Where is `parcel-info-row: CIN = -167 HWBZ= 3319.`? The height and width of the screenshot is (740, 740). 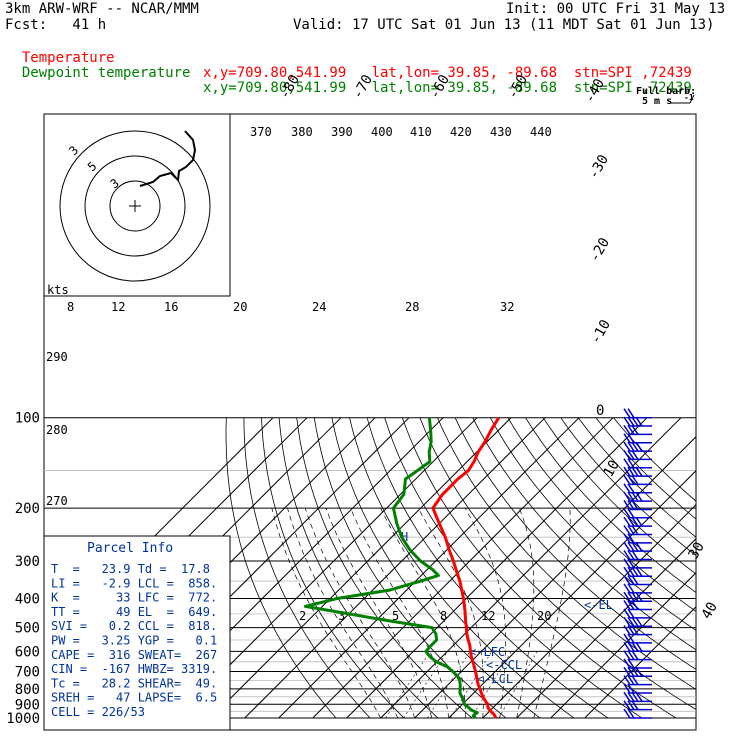 parcel-info-row: CIN = -167 HWBZ= 3319. is located at coordinates (134, 669).